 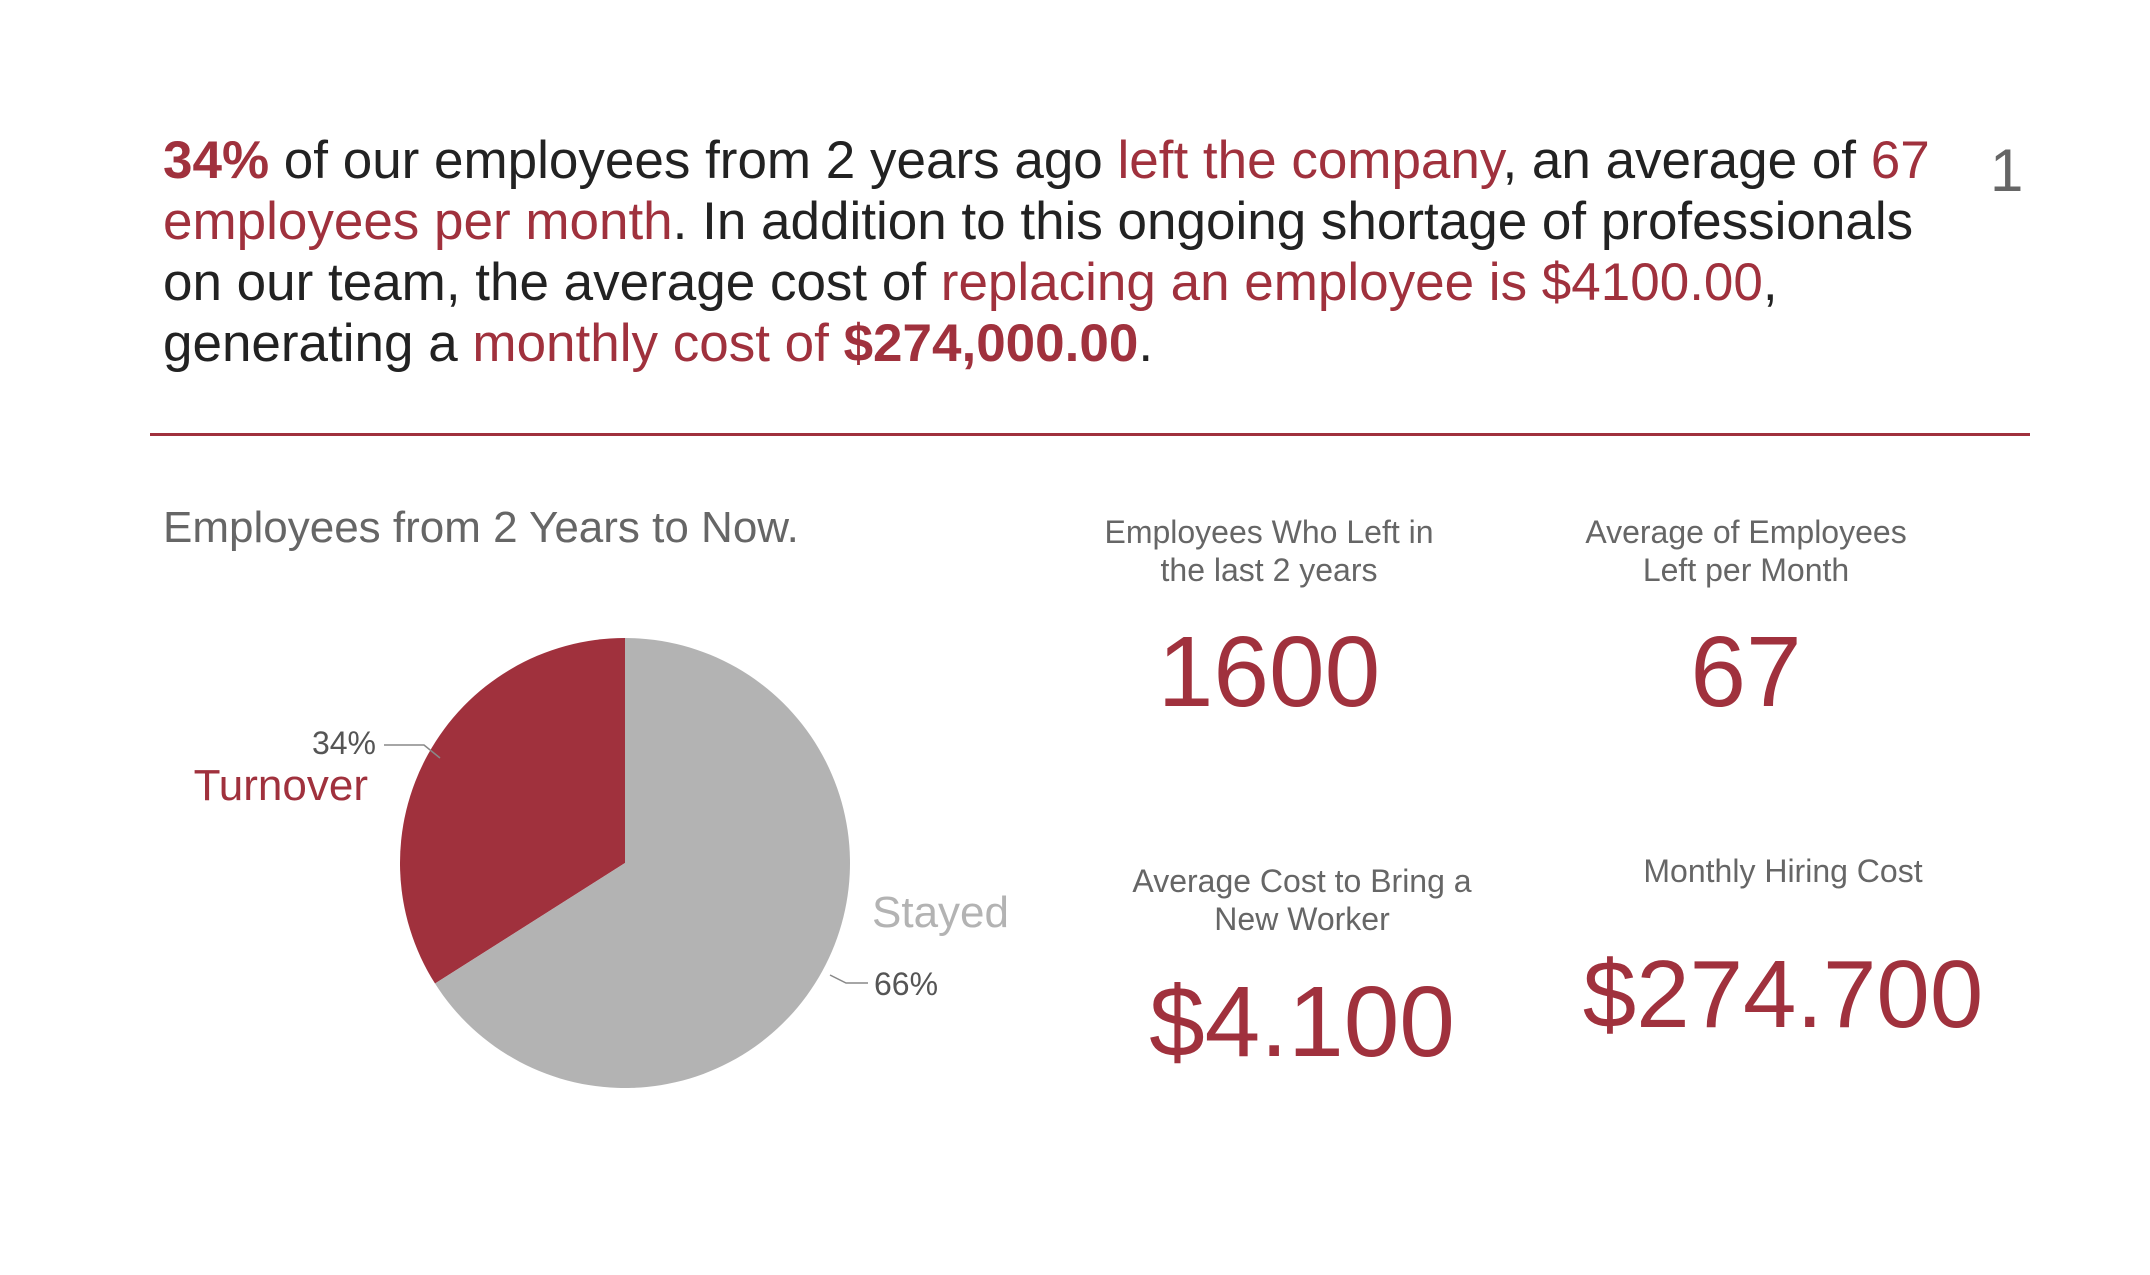 What do you see at coordinates (481, 527) in the screenshot?
I see `chart-title: Employees from 2 Years to Now.` at bounding box center [481, 527].